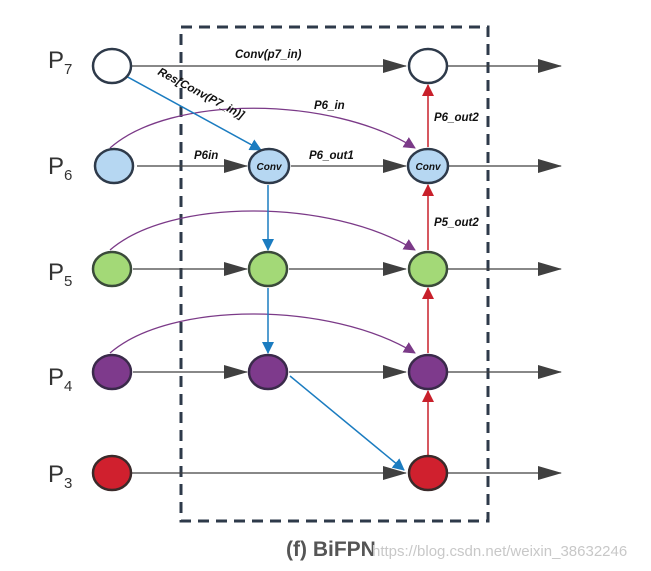 The image size is (651, 571). Describe the element at coordinates (112, 66) in the screenshot. I see `p7-input-node` at that location.